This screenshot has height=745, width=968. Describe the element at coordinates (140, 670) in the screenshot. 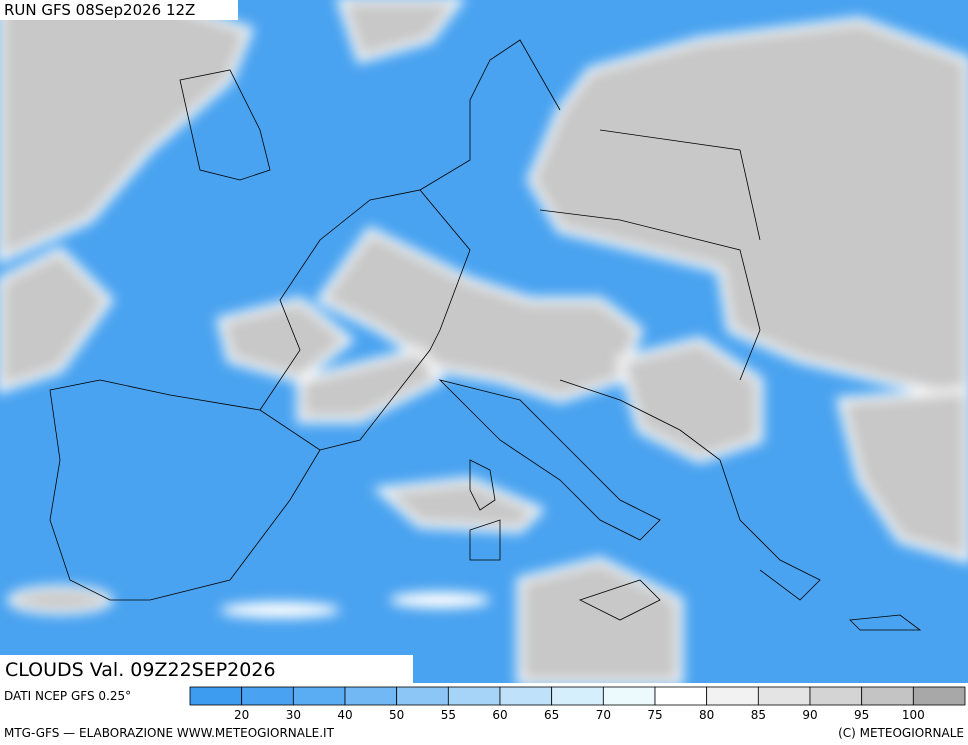

I see `map-title: CLOUDS Val. 09Z22SEP2026` at that location.